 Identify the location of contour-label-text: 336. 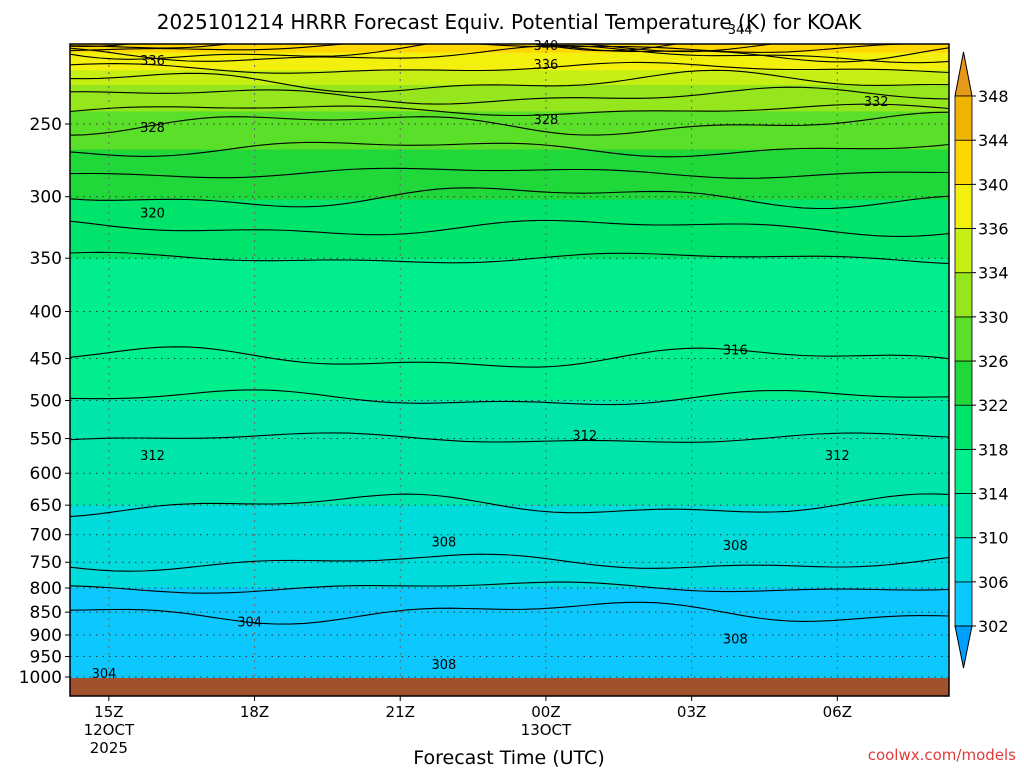
(546, 65).